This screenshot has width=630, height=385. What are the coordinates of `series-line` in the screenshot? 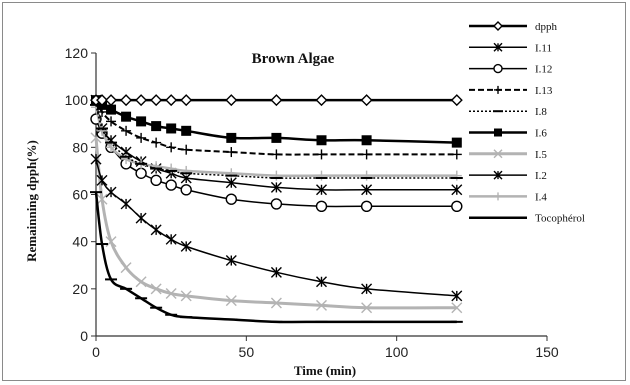 It's located at (276, 163).